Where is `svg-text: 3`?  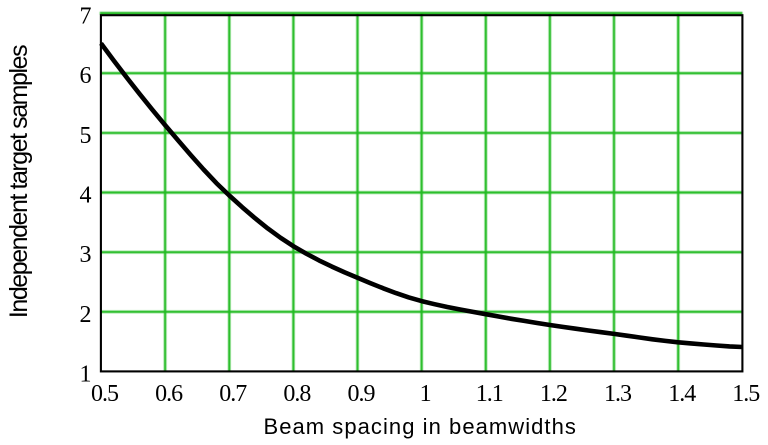
svg-text: 3 is located at coordinates (86, 255).